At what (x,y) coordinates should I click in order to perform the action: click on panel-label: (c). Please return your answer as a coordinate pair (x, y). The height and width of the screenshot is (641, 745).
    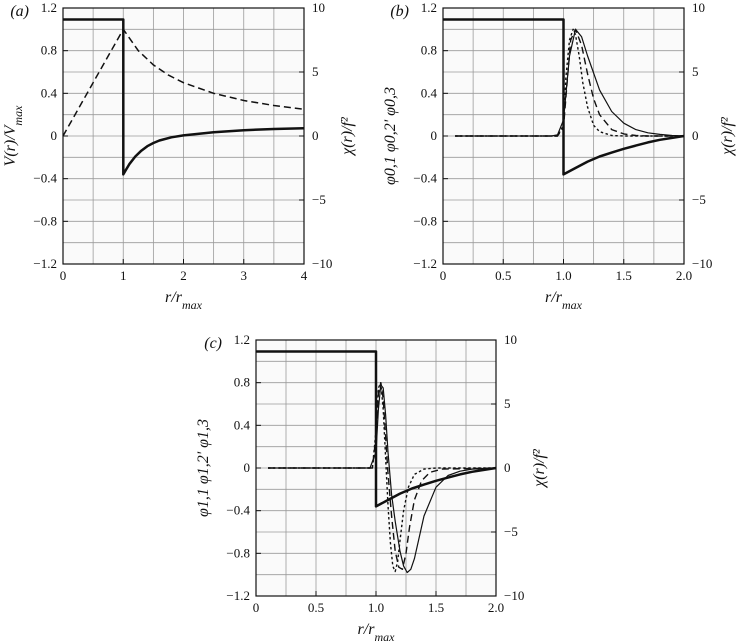
    Looking at the image, I should click on (213, 343).